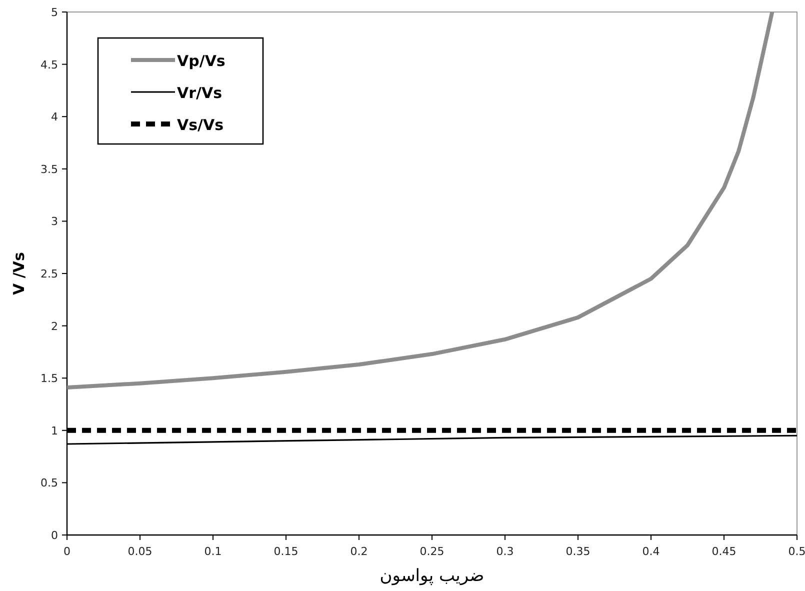 The image size is (805, 591). Describe the element at coordinates (54, 117) in the screenshot. I see `y-tick: 4` at that location.